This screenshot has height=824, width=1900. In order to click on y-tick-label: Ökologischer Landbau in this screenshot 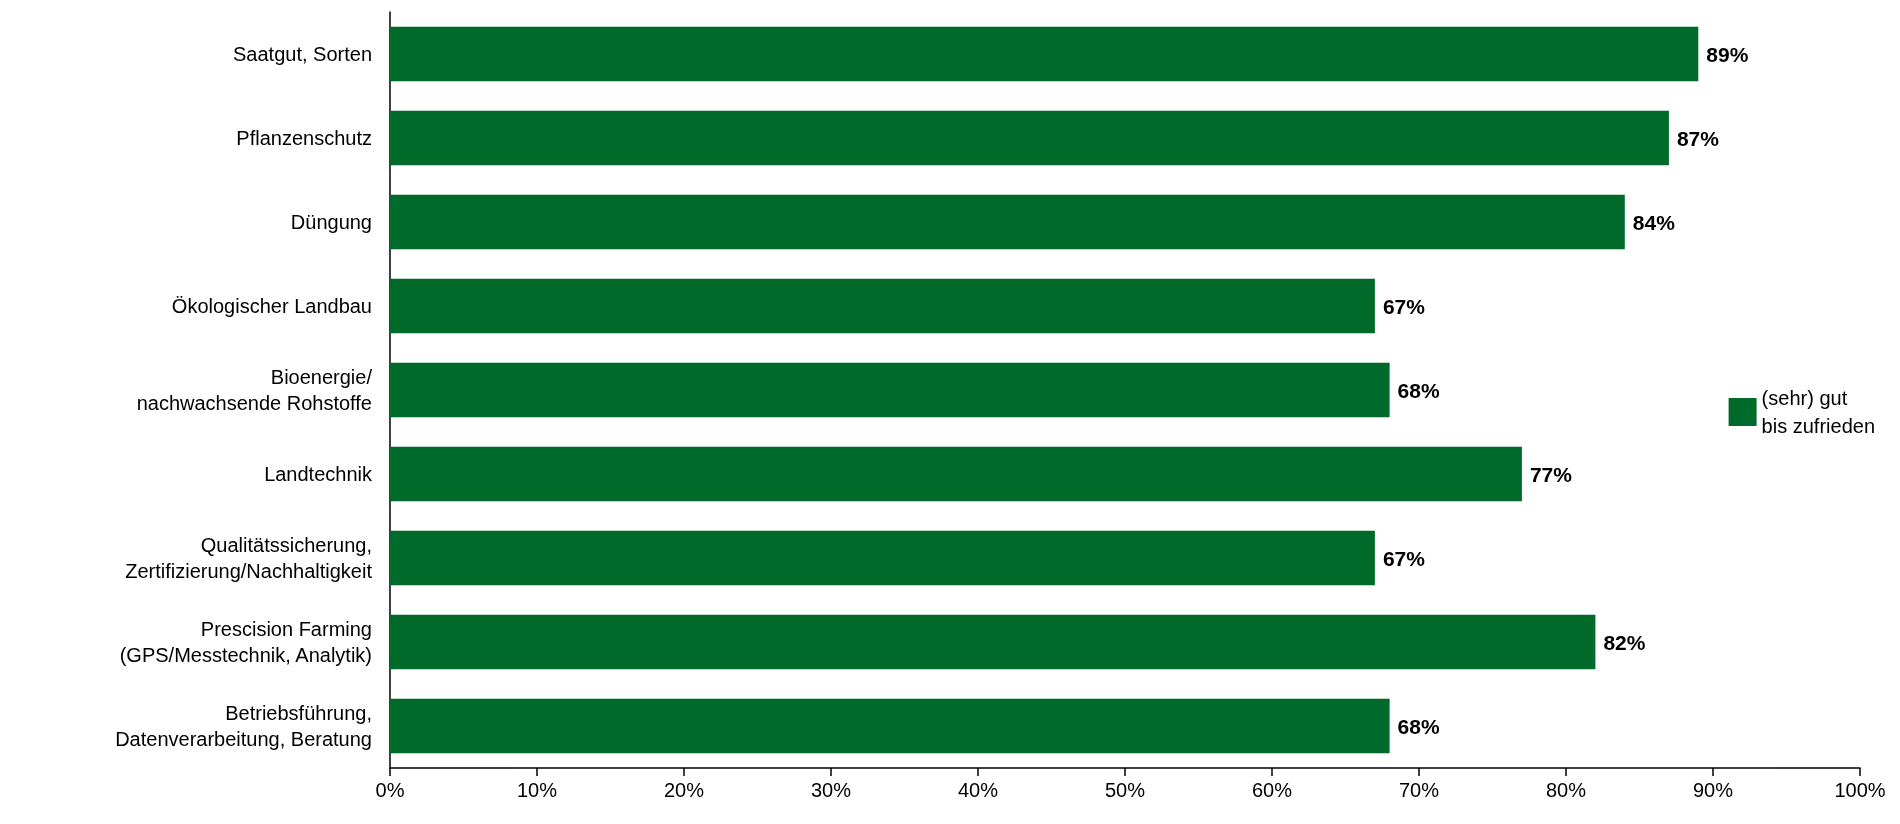, I will do `click(271, 306)`.